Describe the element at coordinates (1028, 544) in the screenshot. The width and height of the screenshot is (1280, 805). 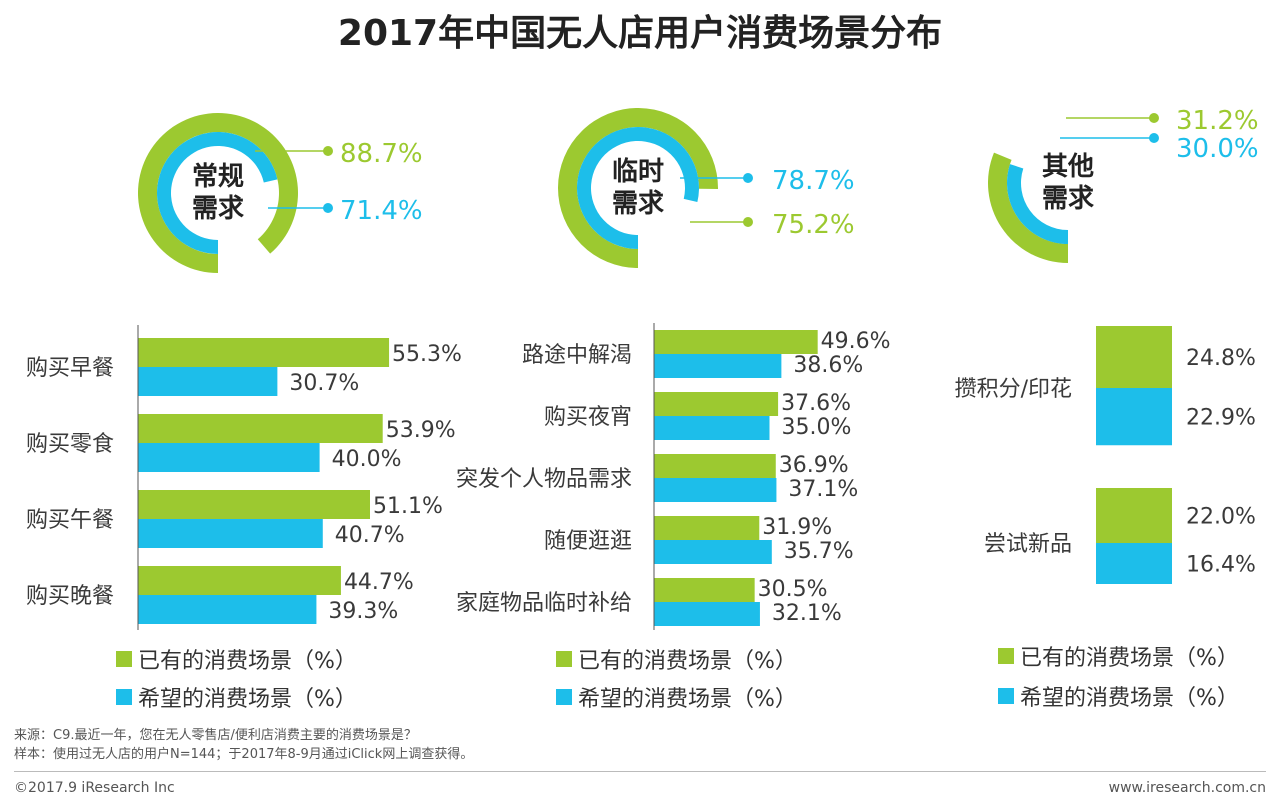
I see `category-label: 尝试新品` at that location.